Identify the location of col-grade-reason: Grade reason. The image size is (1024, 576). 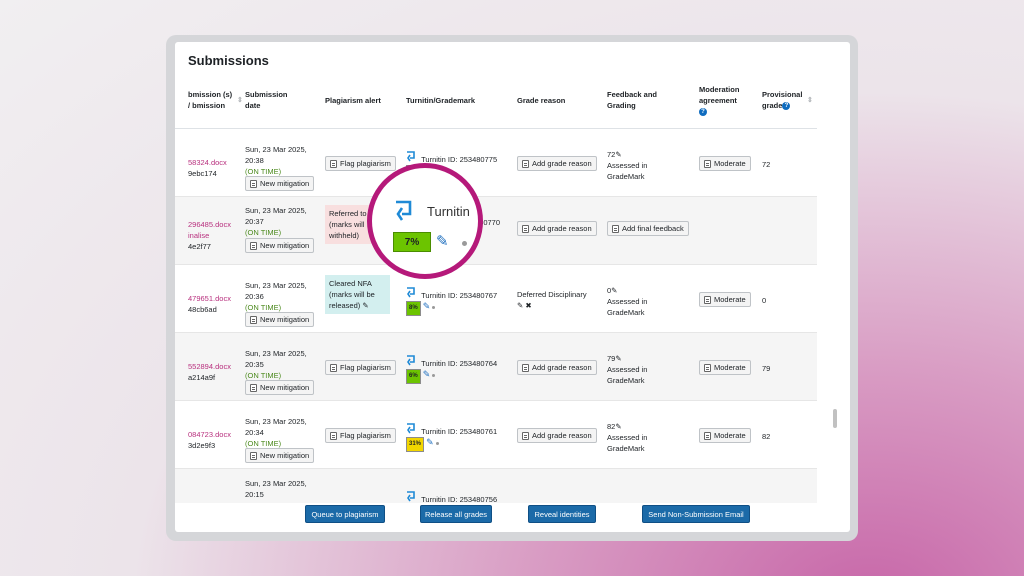
(541, 100).